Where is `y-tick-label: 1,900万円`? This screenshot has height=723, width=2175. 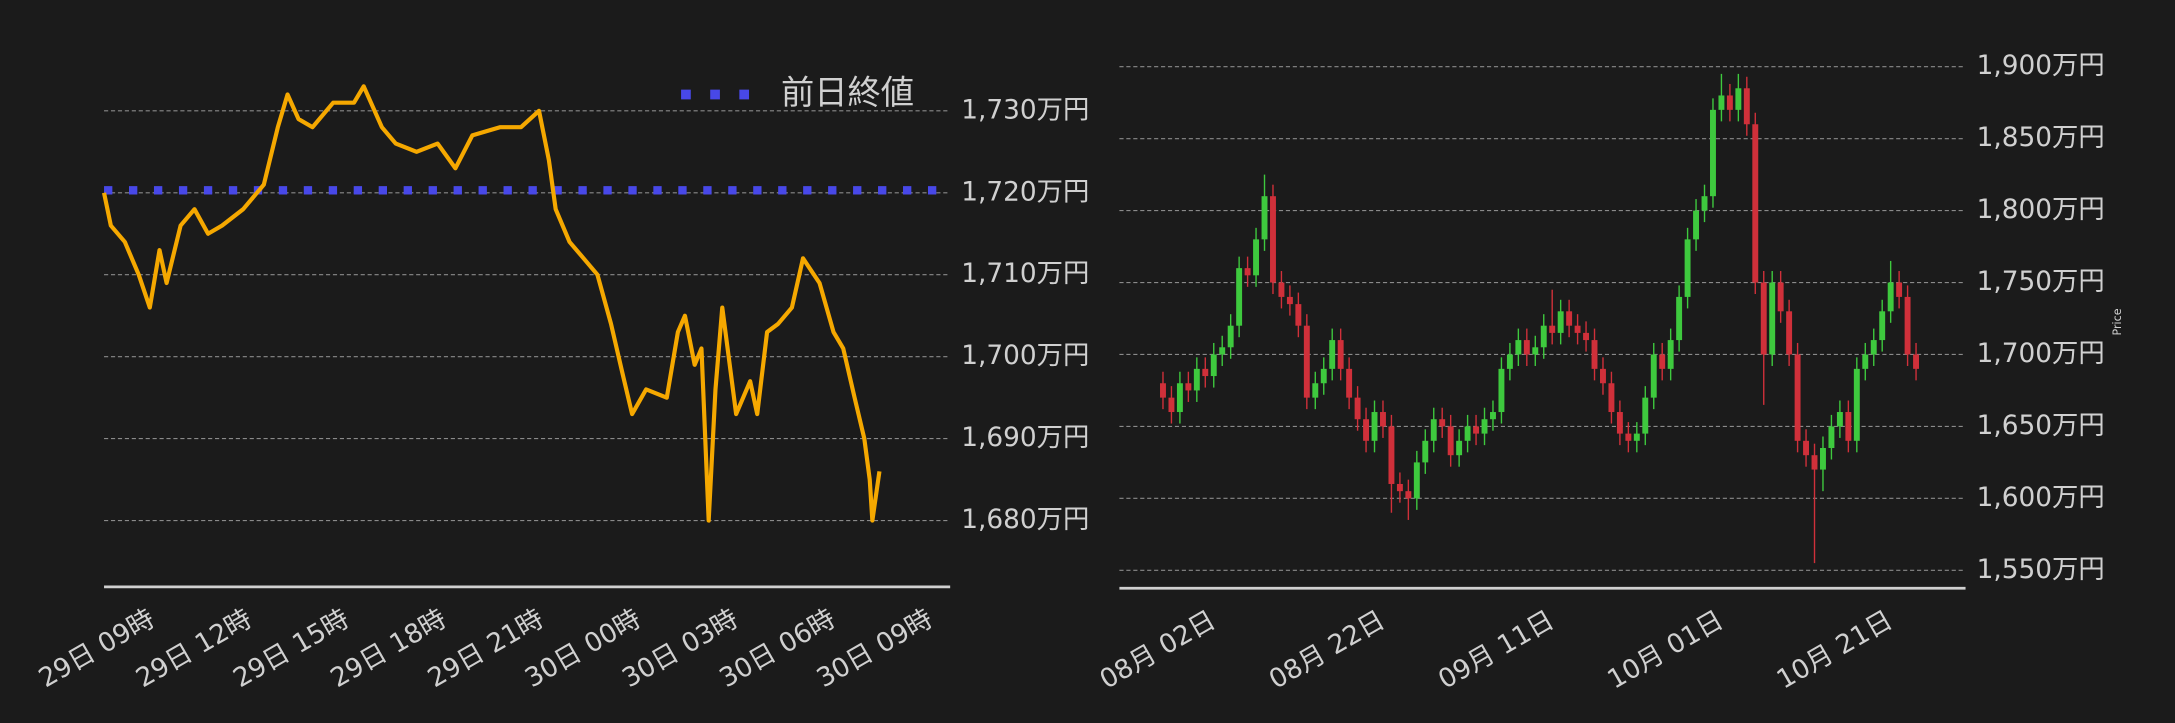
y-tick-label: 1,900万円 is located at coordinates (2041, 66).